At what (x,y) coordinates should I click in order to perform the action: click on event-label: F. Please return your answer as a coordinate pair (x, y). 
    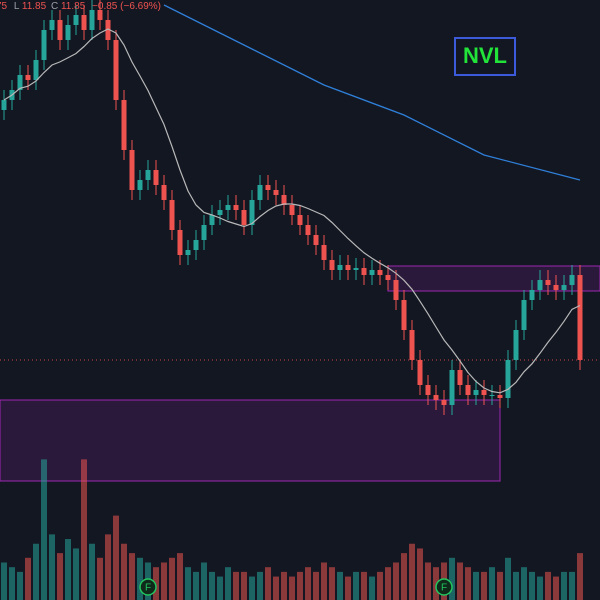
    Looking at the image, I should click on (148, 588).